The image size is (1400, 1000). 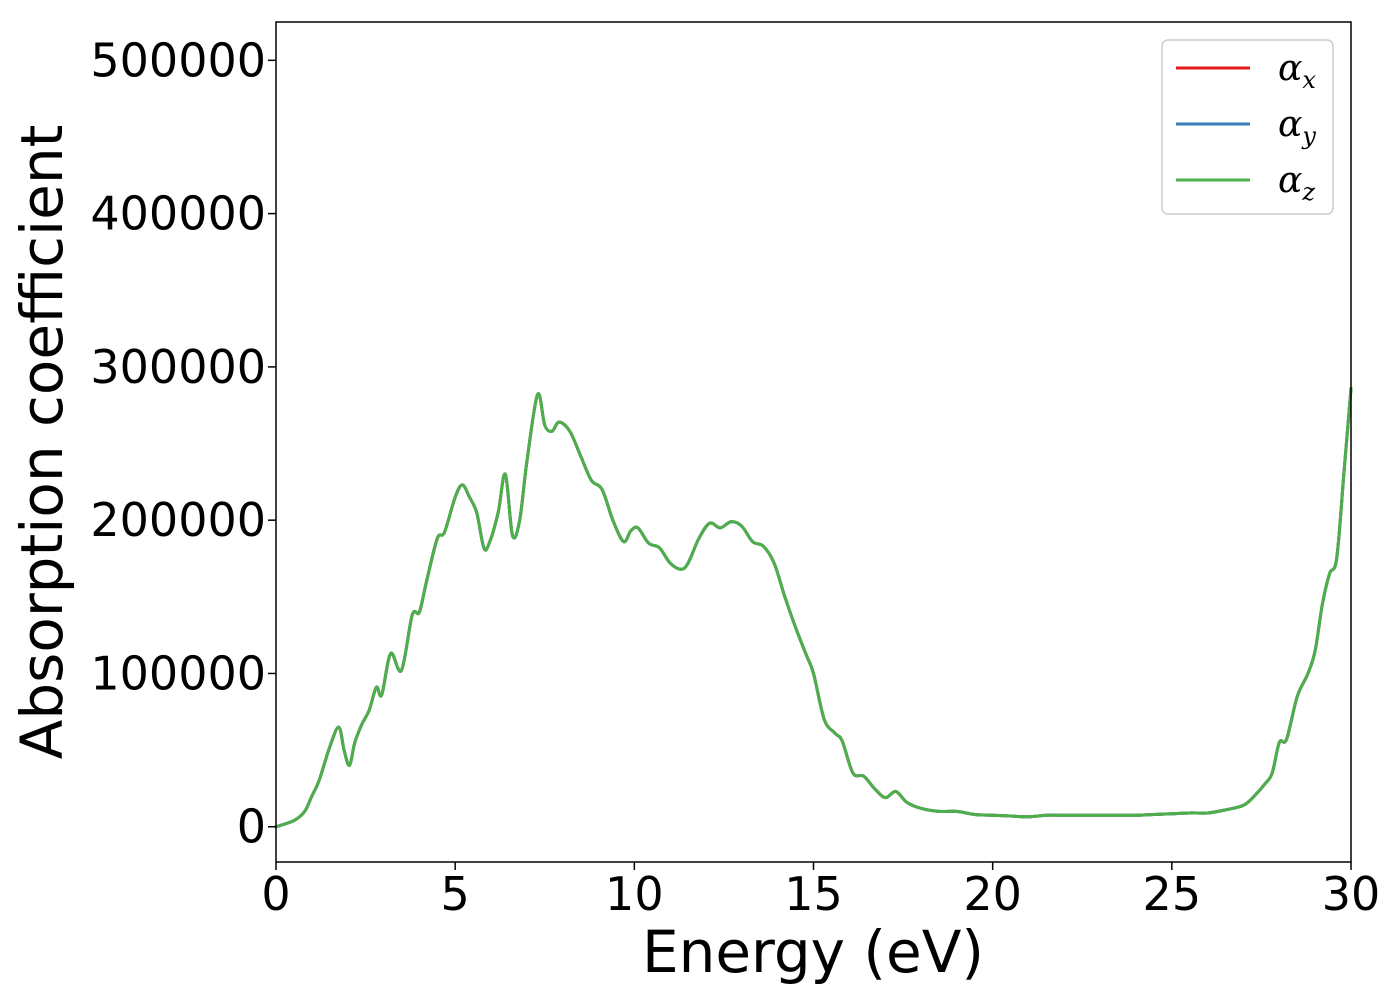 What do you see at coordinates (992, 894) in the screenshot?
I see `x-tick-label: 20` at bounding box center [992, 894].